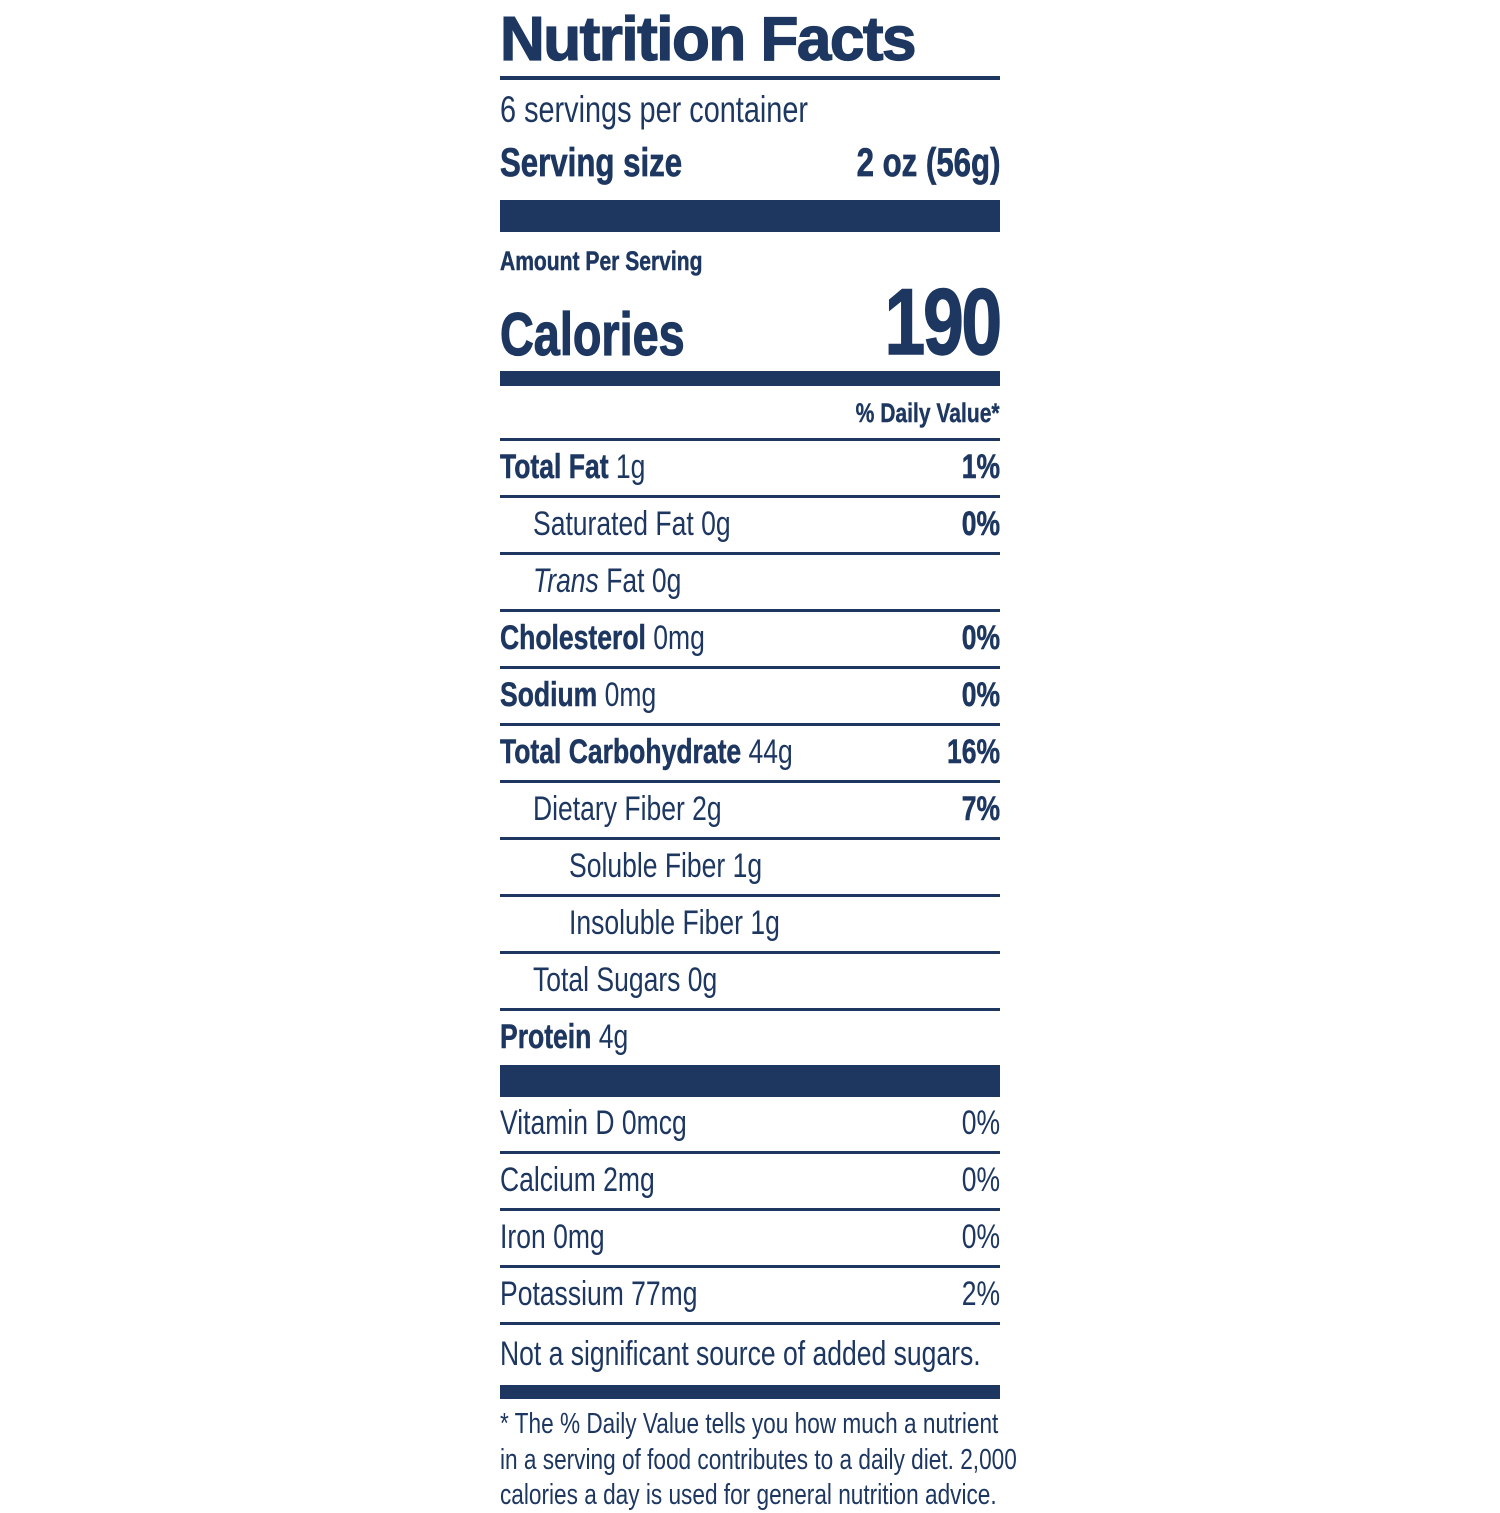 The image size is (1500, 1513). What do you see at coordinates (647, 866) in the screenshot?
I see `nutrient-name: Soluble Fiber` at bounding box center [647, 866].